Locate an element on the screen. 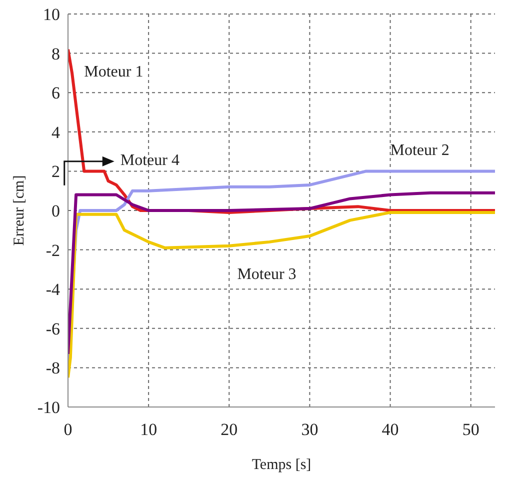 This screenshot has width=507, height=491. x-tick-label: 50 is located at coordinates (471, 430).